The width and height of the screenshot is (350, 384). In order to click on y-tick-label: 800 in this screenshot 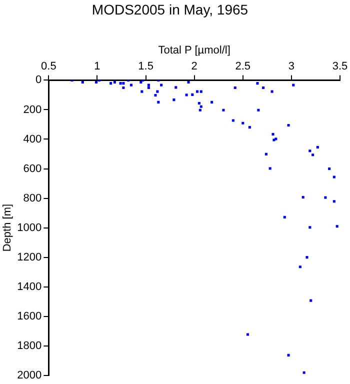, I will do `click(32, 198)`.